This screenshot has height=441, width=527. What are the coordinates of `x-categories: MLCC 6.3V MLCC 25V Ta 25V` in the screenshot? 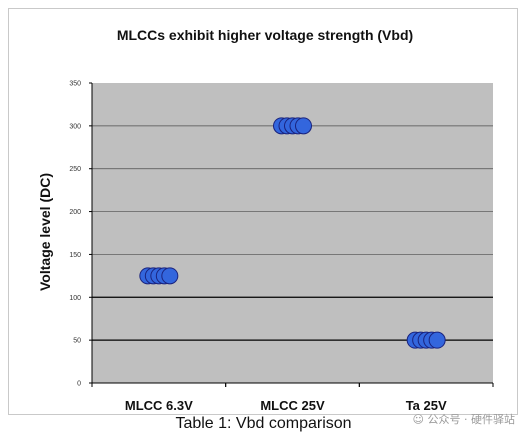 It's located at (292, 398).